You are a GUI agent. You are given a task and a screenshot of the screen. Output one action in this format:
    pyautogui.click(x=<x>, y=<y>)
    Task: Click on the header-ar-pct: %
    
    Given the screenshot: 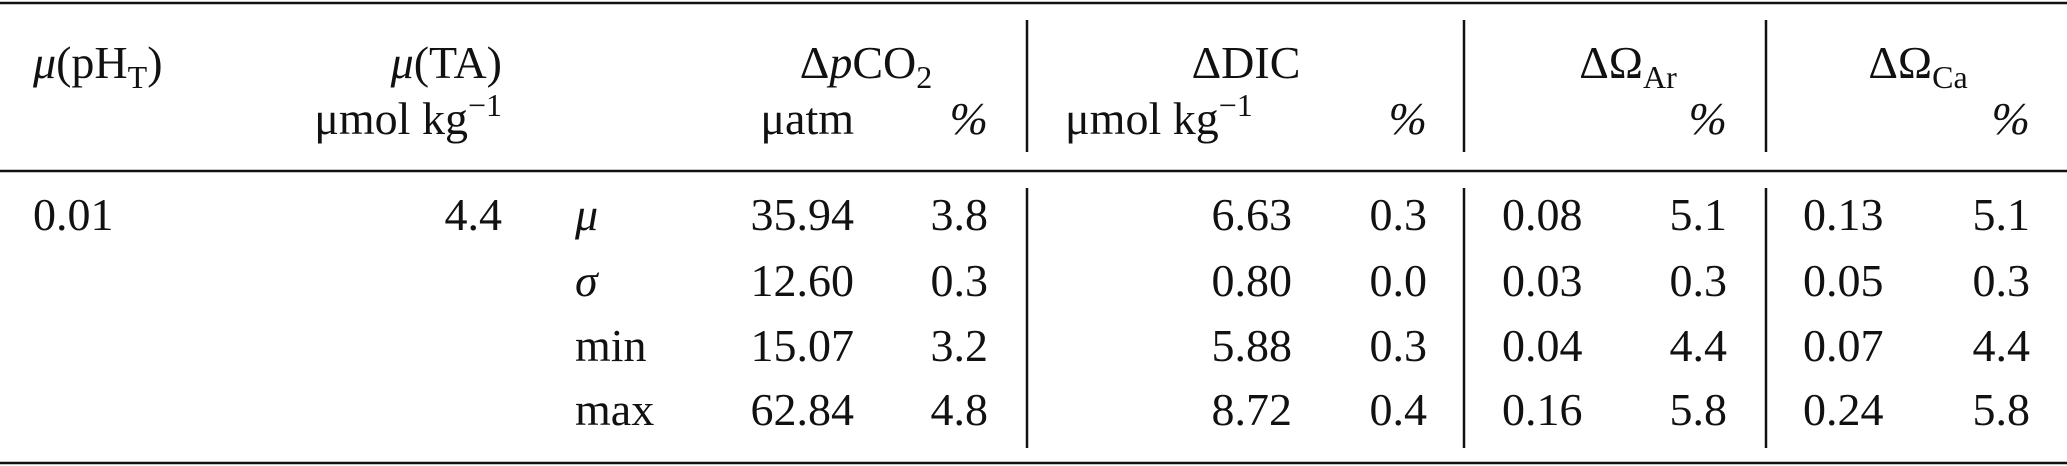 What is the action you would take?
    pyautogui.click(x=1708, y=118)
    